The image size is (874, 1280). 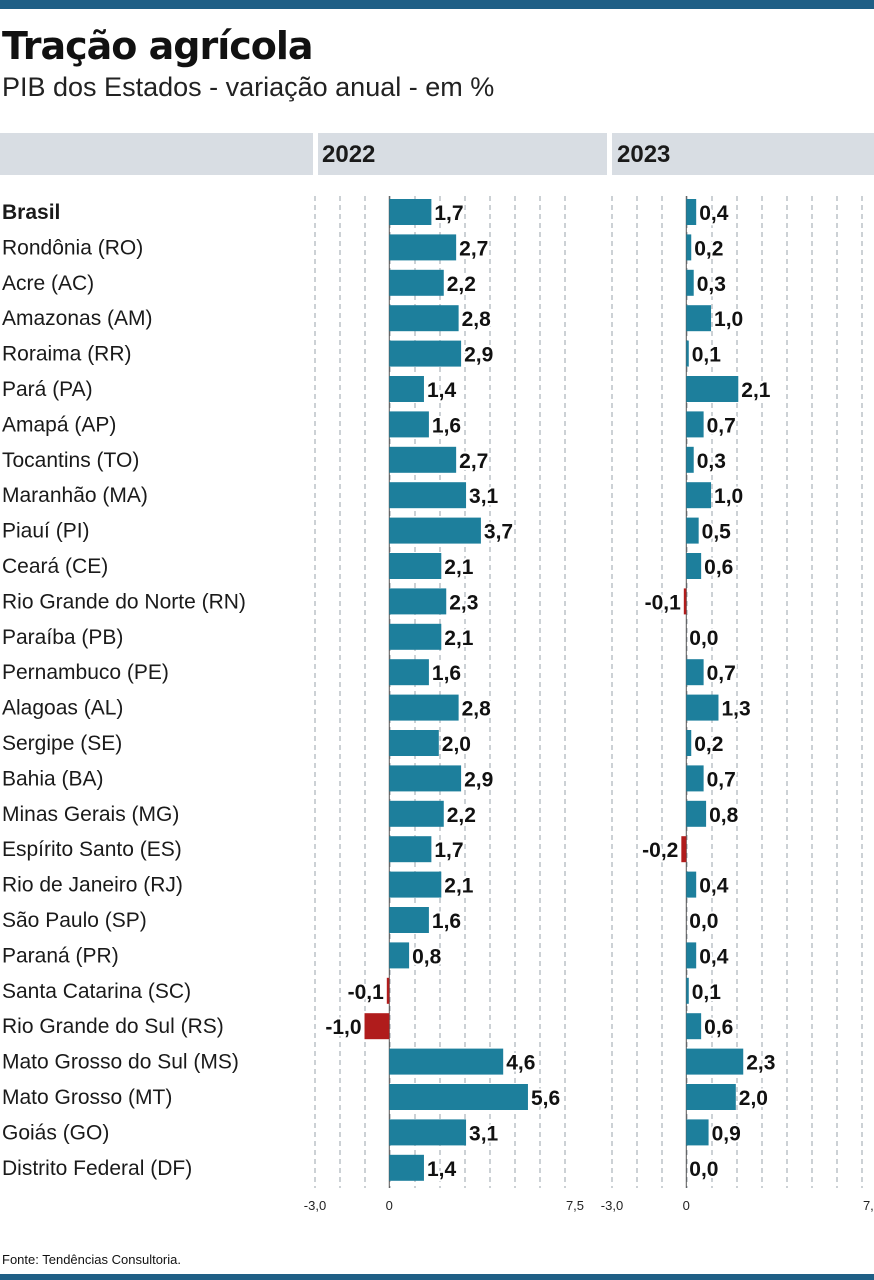 What do you see at coordinates (55, 1132) in the screenshot?
I see `category-label: Goiás (GO)` at bounding box center [55, 1132].